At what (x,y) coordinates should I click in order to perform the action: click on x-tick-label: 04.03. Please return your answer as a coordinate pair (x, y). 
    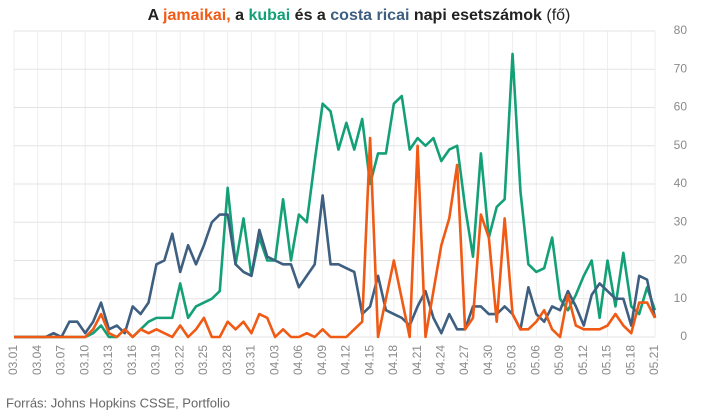
    Looking at the image, I should click on (274, 360).